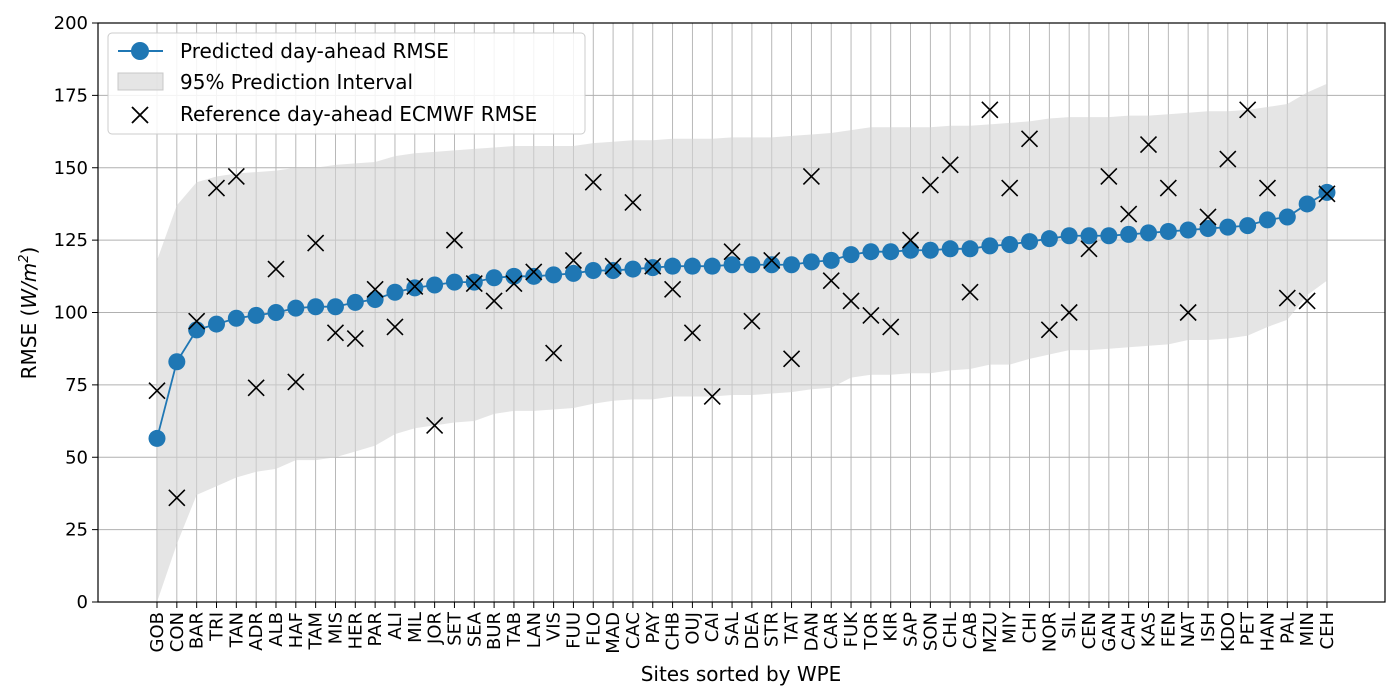 The width and height of the screenshot is (1400, 700). I want to click on x-tick-label: VIS, so click(554, 626).